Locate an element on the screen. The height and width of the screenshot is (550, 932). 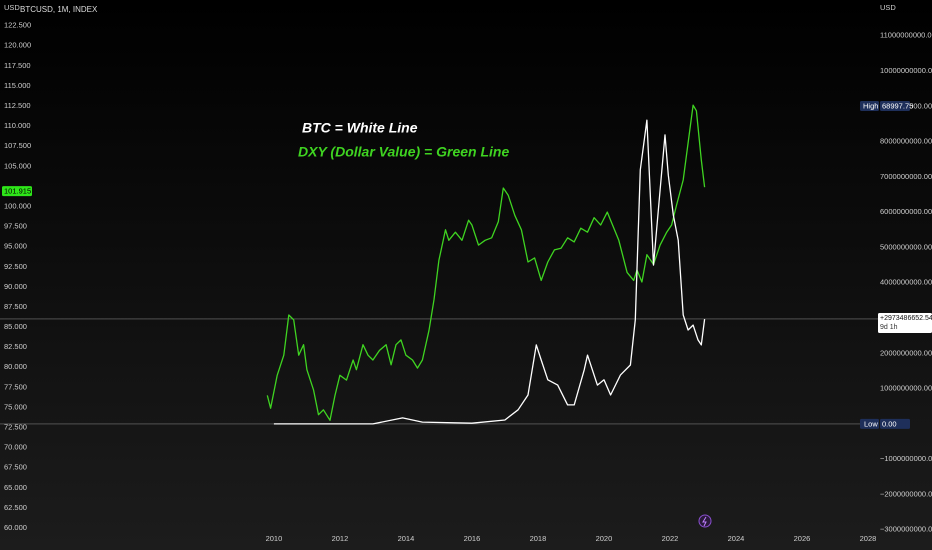
y-tick-label: 90.000 is located at coordinates (15, 286).